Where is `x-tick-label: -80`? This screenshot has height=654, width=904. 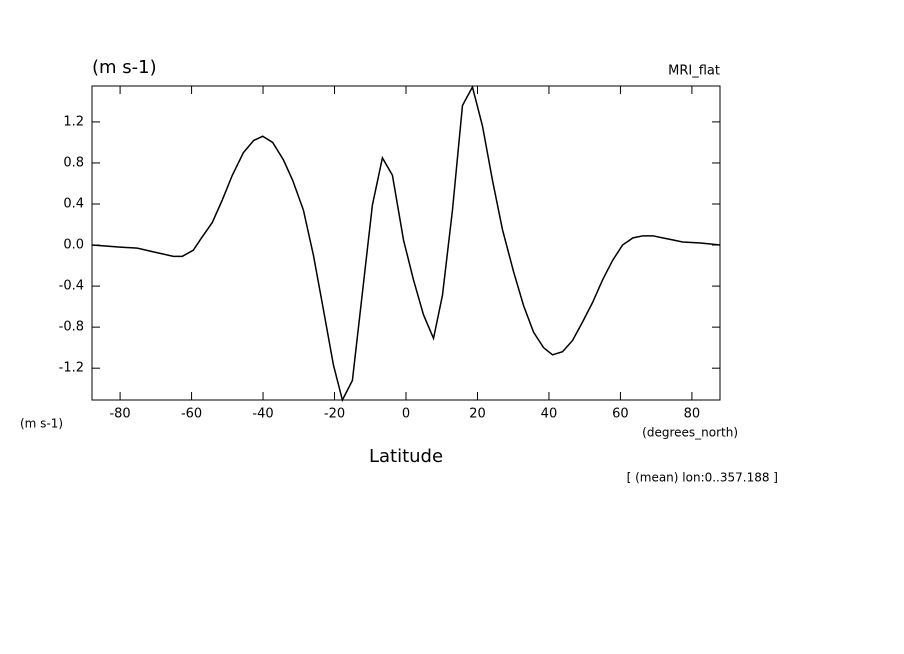
x-tick-label: -80 is located at coordinates (119, 414).